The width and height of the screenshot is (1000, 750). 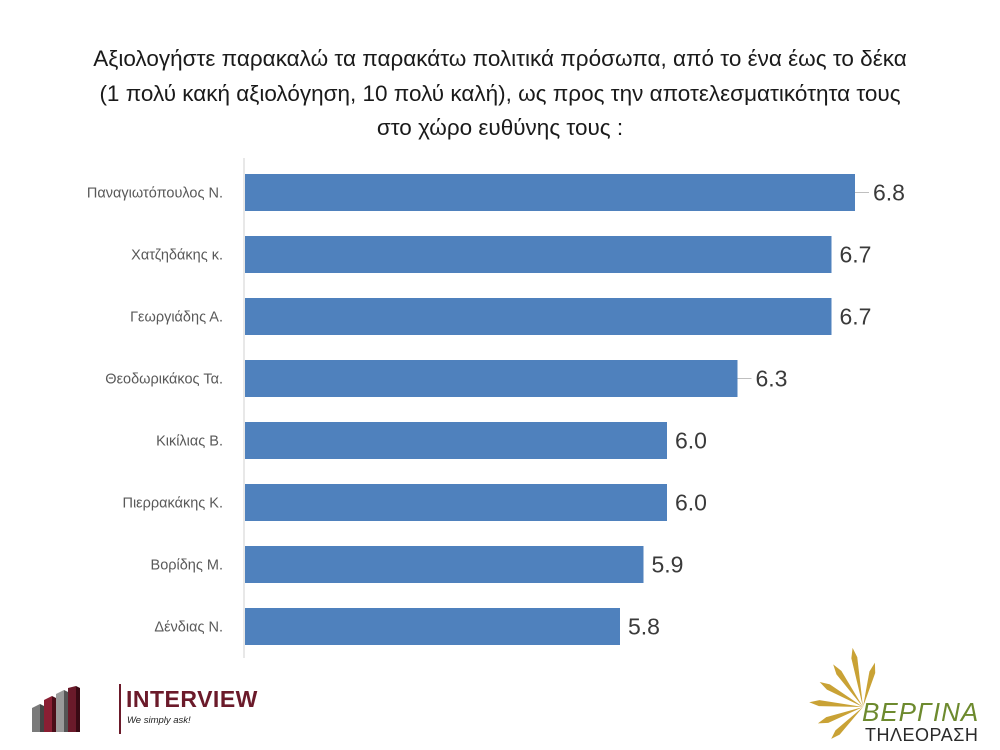 What do you see at coordinates (921, 712) in the screenshot?
I see `vergina-name: ΒΕΡΓΙΝΑ` at bounding box center [921, 712].